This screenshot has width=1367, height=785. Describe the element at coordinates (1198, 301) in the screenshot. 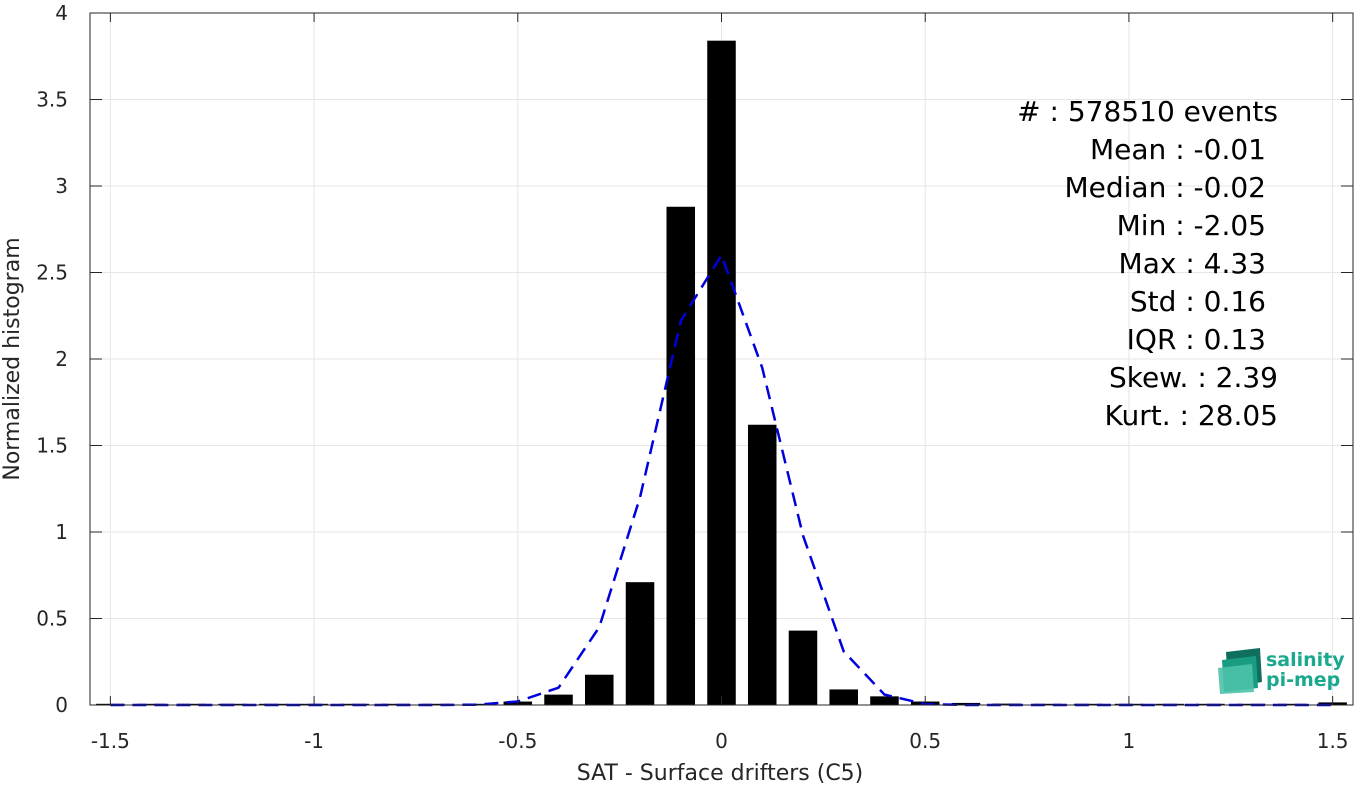

I see `stat-std: Std : 0.16` at that location.